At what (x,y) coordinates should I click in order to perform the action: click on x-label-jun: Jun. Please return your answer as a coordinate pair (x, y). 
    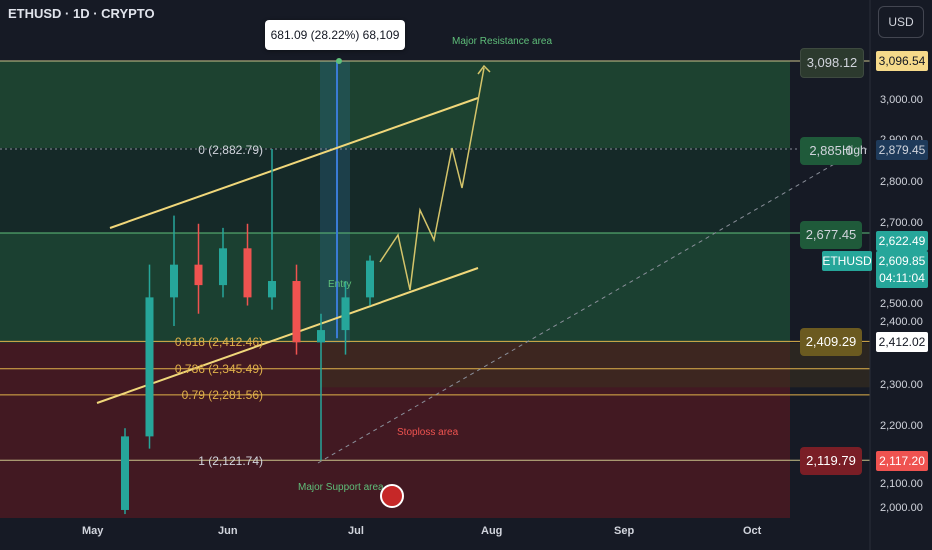
    Looking at the image, I should click on (228, 531).